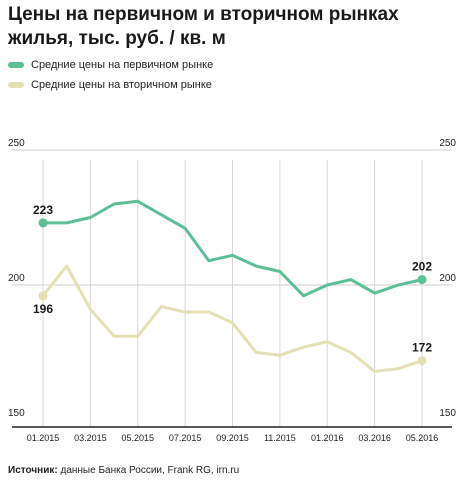  I want to click on source-label: Источник:, so click(33, 470).